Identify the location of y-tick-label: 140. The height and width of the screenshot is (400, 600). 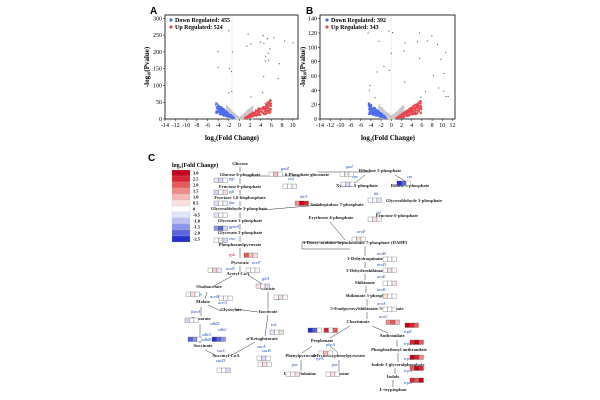
(312, 20).